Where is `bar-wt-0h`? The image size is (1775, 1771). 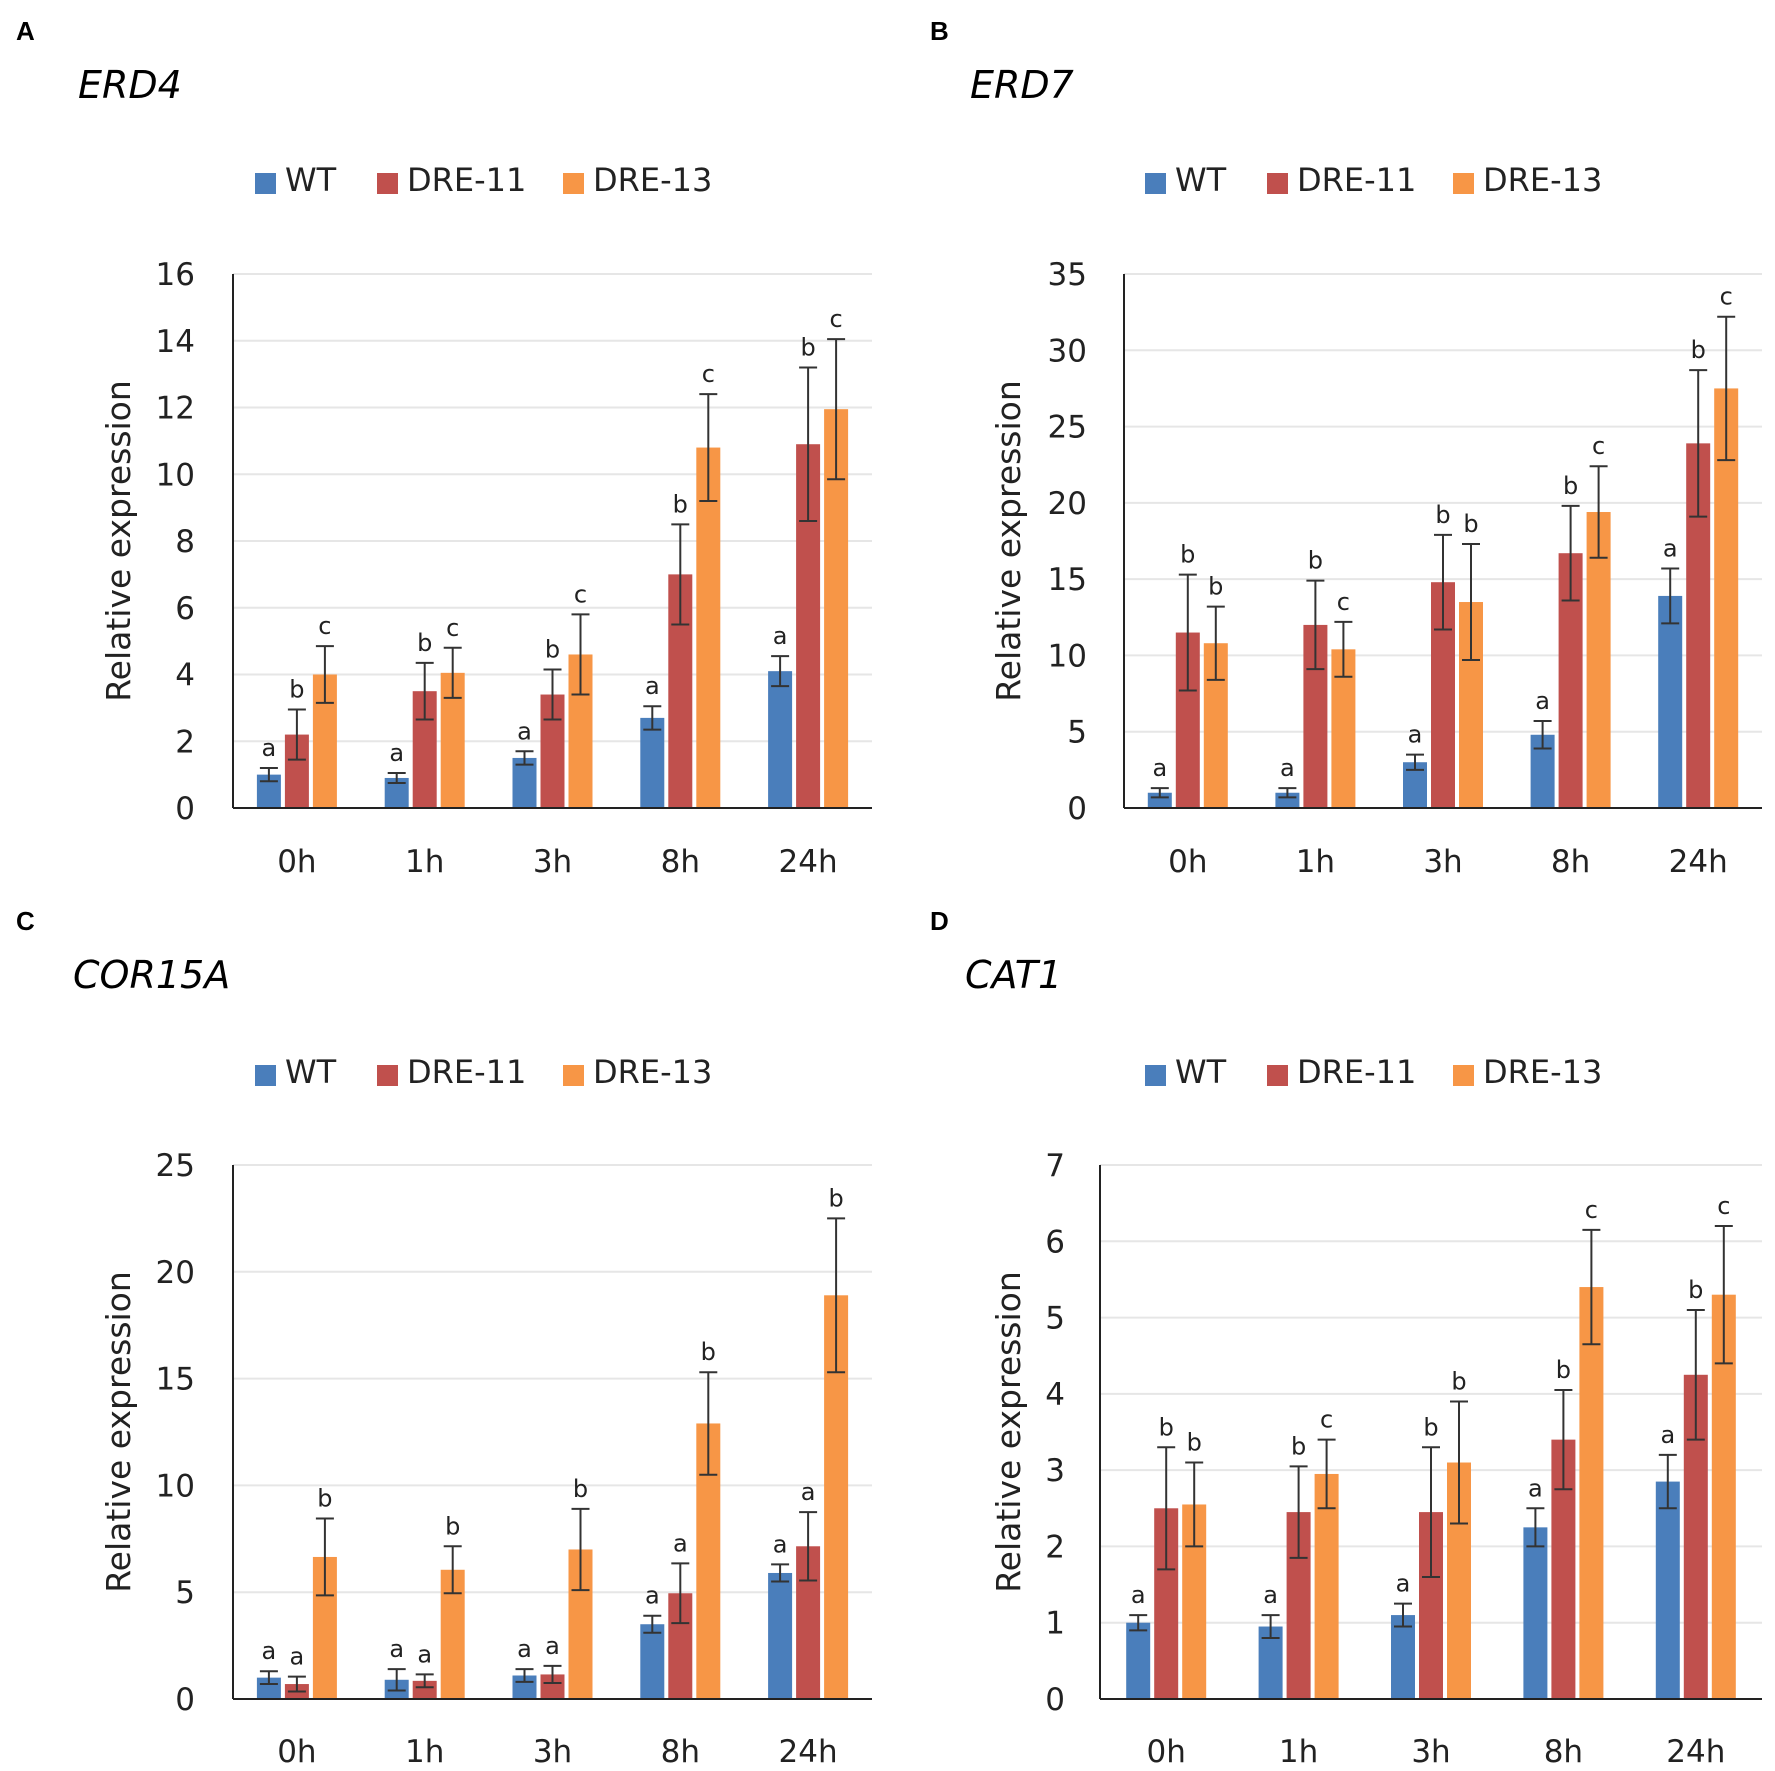
bar-wt-0h is located at coordinates (1138, 1660).